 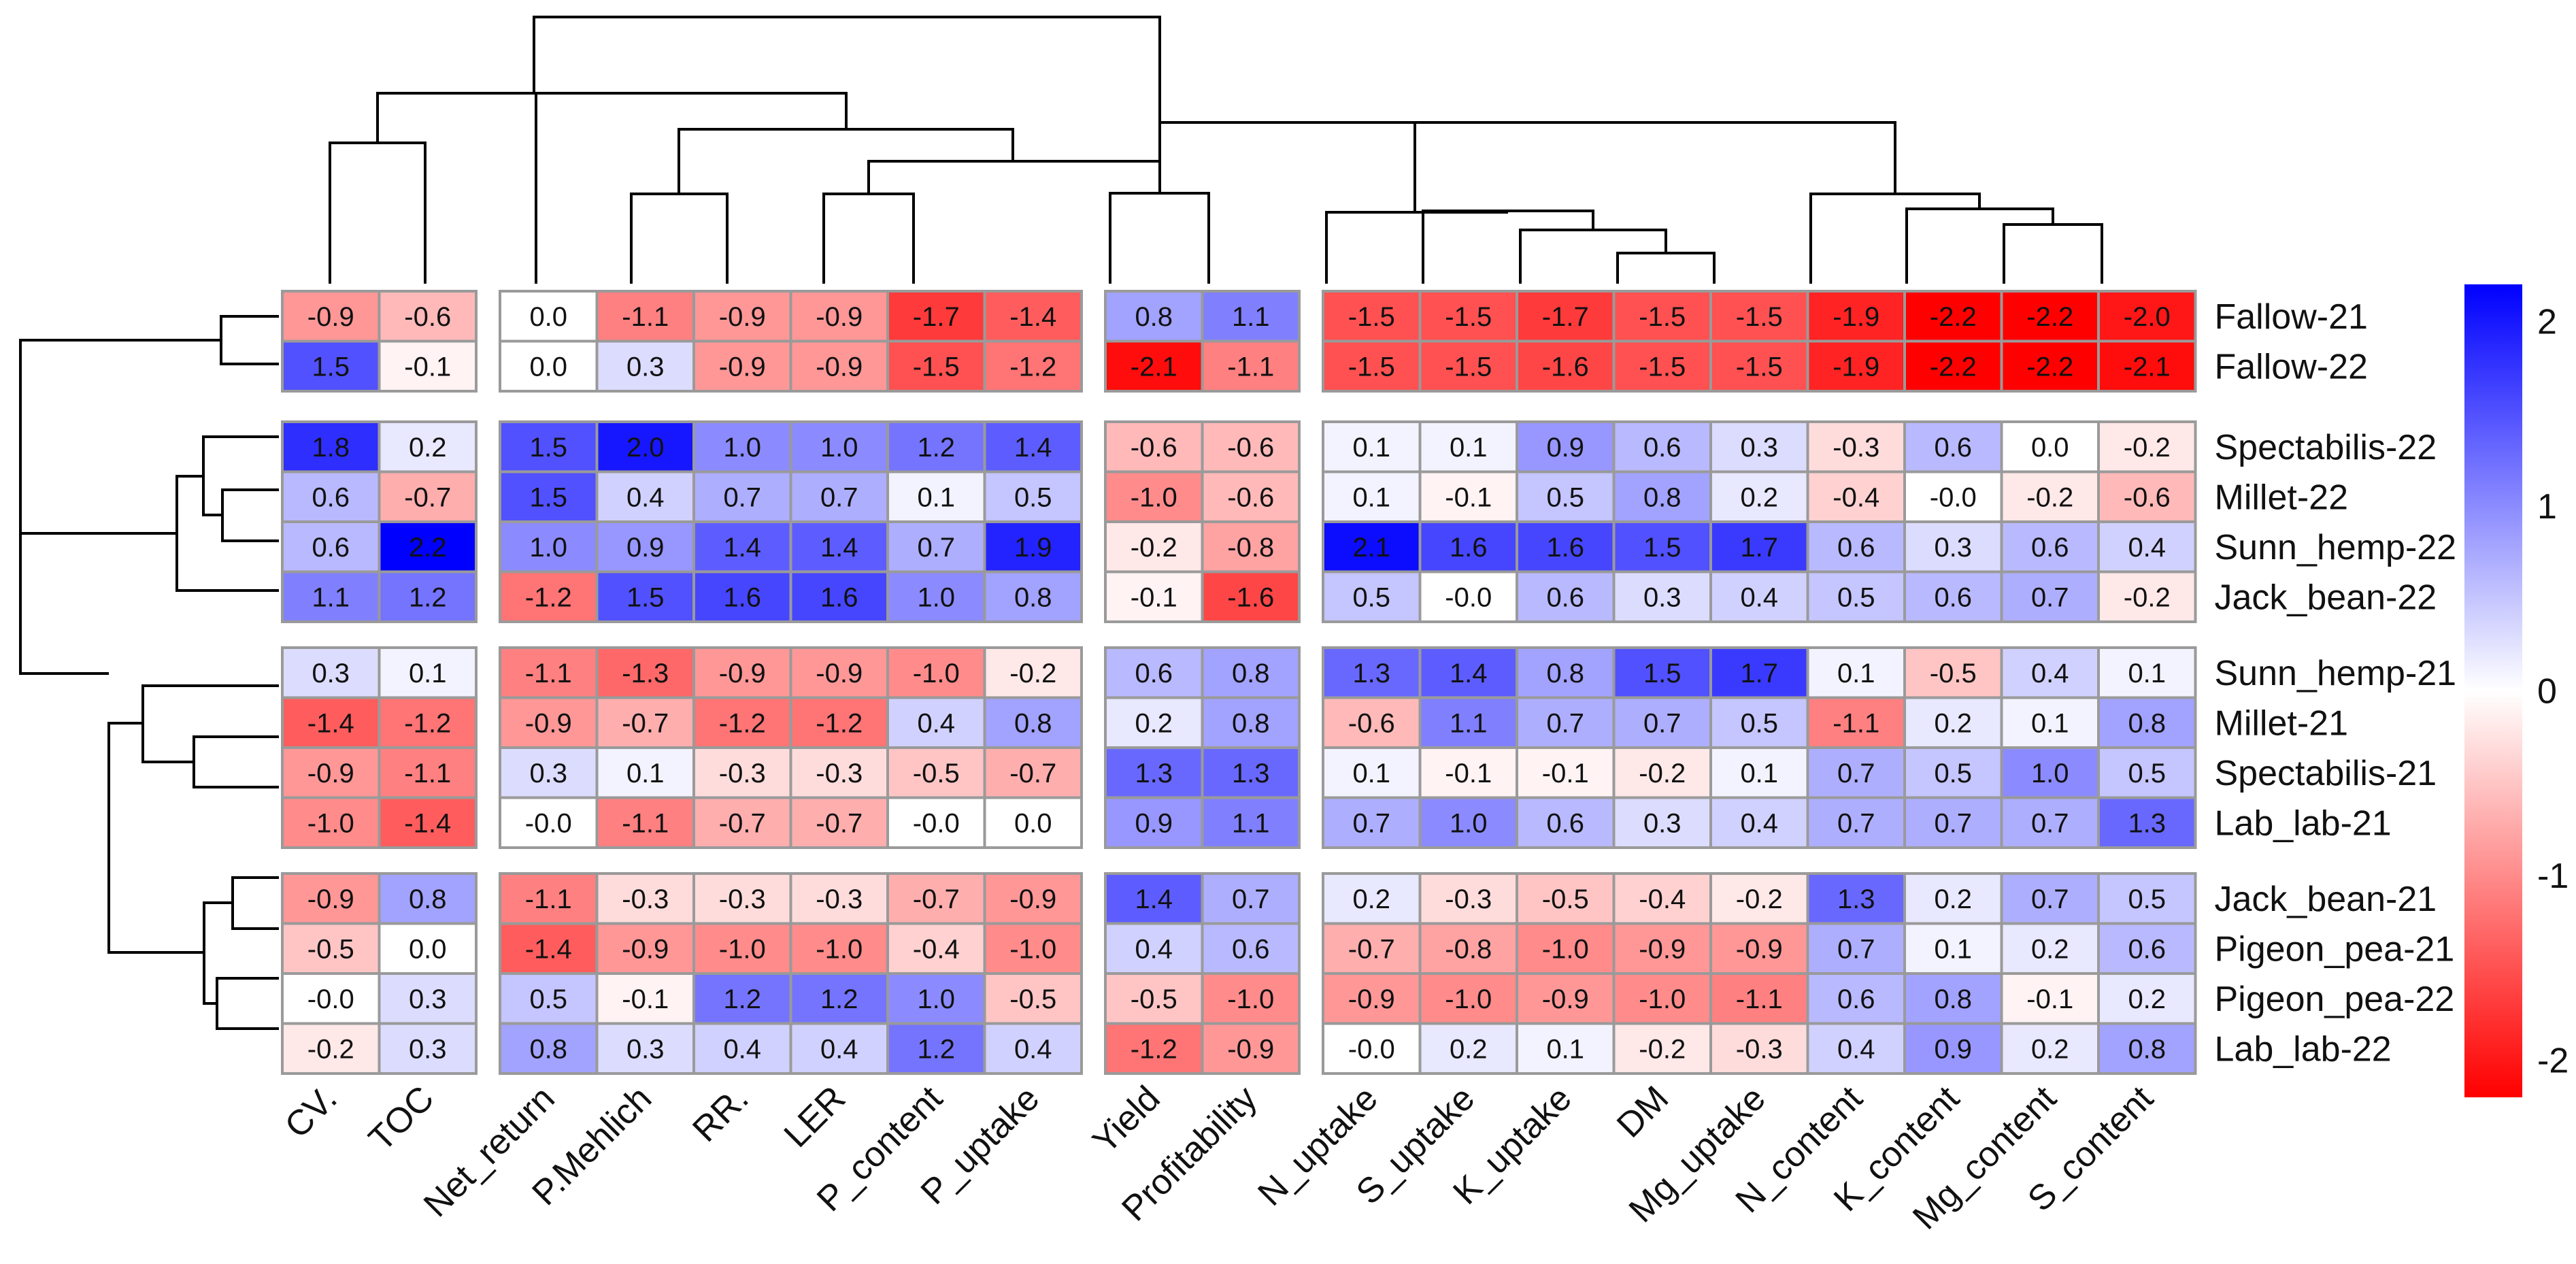 What do you see at coordinates (1126, 1120) in the screenshot?
I see `column-label: Yield` at bounding box center [1126, 1120].